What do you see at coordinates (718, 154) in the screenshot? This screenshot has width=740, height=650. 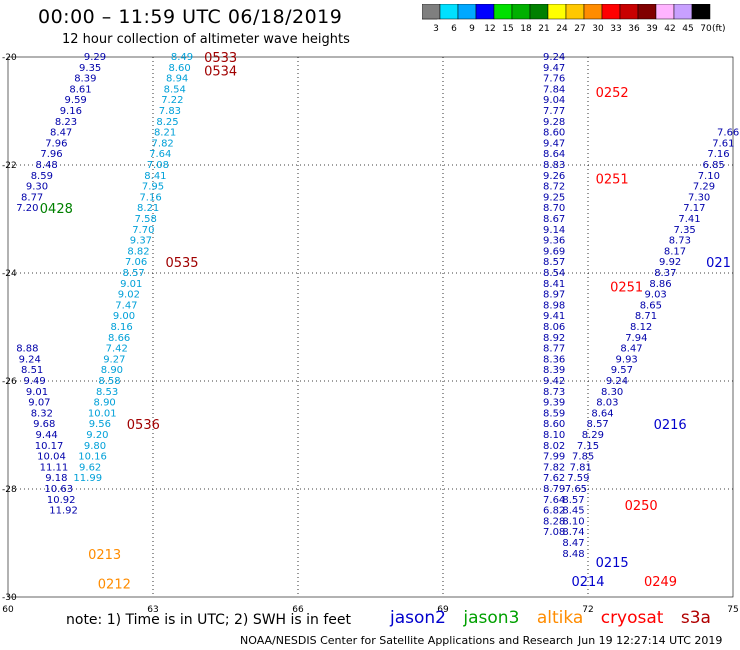 I see `data-label: 7.16` at bounding box center [718, 154].